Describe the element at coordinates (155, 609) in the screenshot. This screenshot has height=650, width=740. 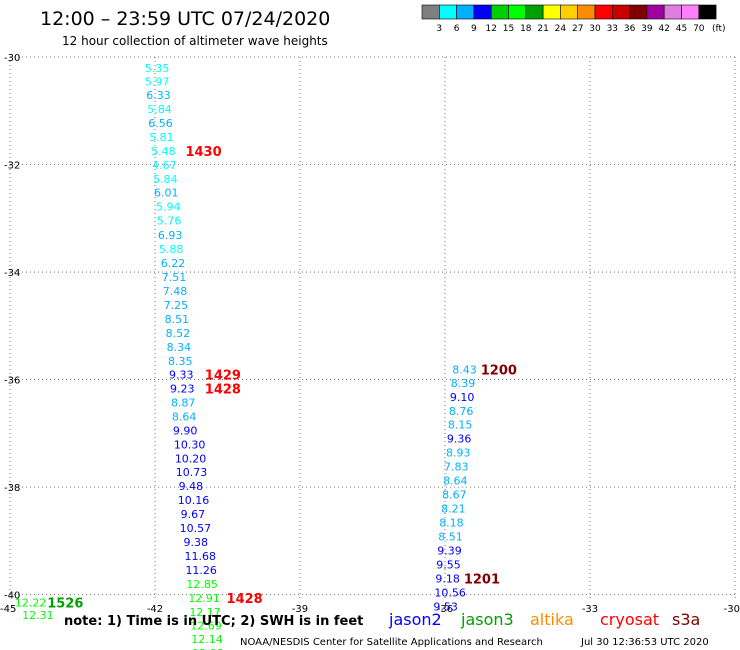
I see `longitude-label: -42` at that location.